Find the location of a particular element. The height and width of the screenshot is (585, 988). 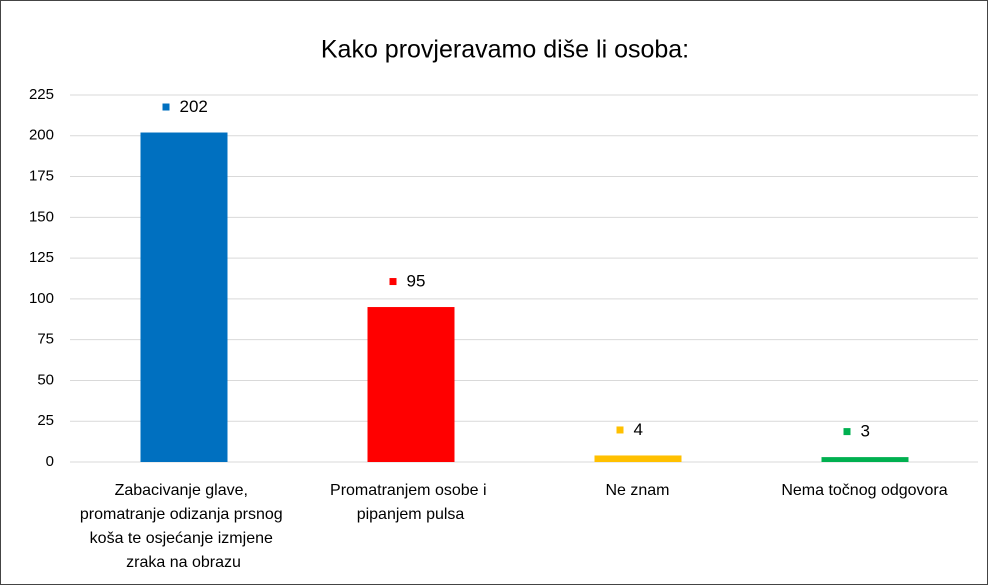

chart-title: Kako provjeravamo diše li osoba: is located at coordinates (505, 50).